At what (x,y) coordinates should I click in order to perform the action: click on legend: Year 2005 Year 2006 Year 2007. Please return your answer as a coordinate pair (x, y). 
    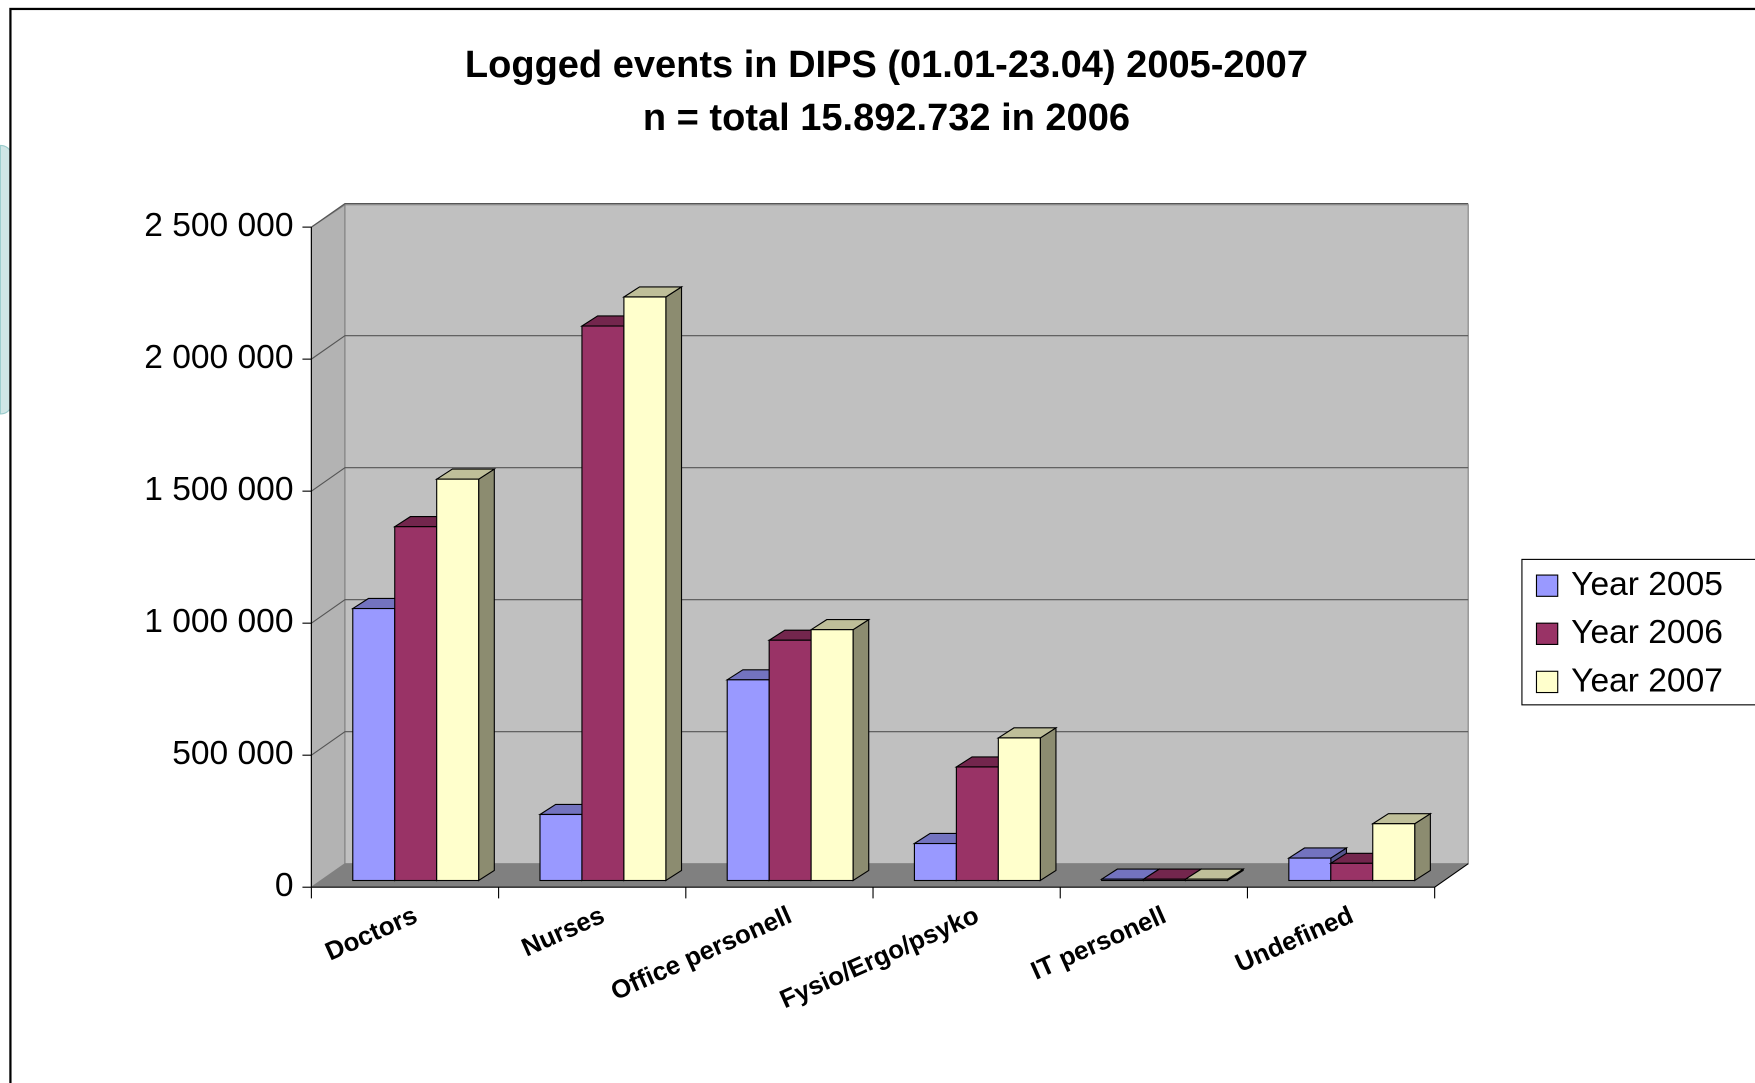
    Looking at the image, I should click on (1638, 632).